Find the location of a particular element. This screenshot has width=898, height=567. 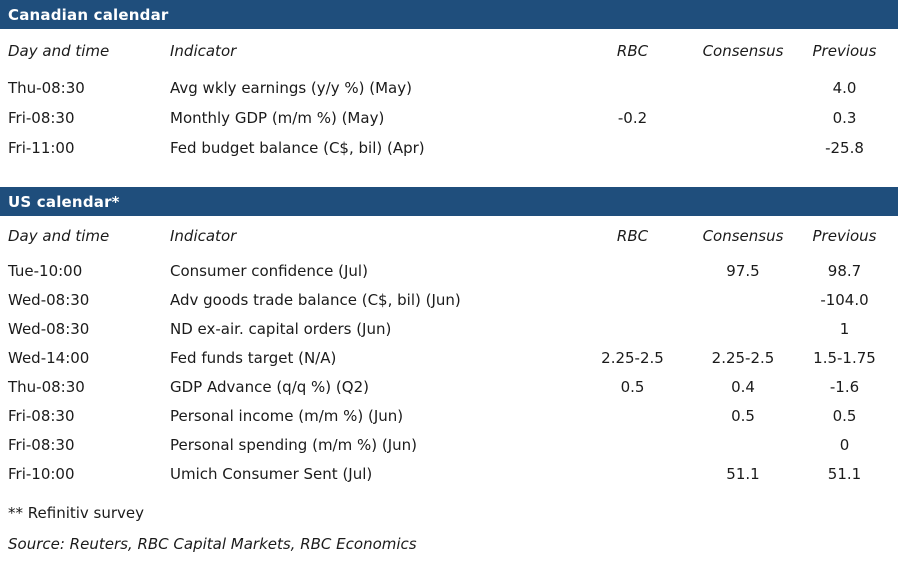

cell-day: Fri-10:00 is located at coordinates (41, 473).